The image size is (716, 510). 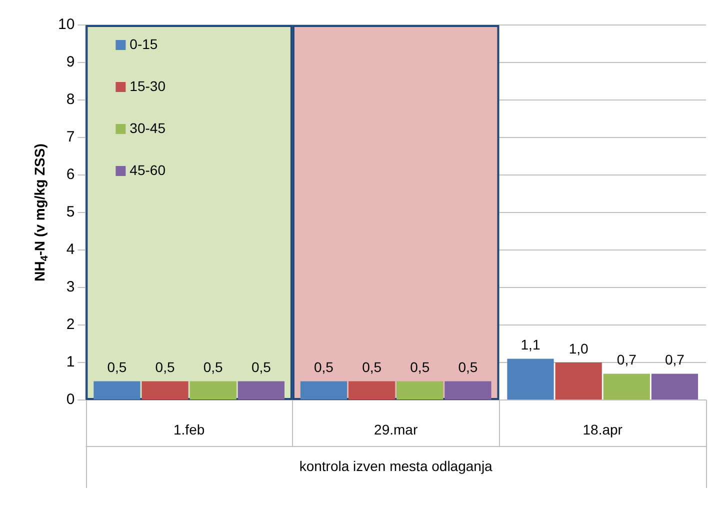 What do you see at coordinates (144, 44) in the screenshot?
I see `legend-label: 0-15` at bounding box center [144, 44].